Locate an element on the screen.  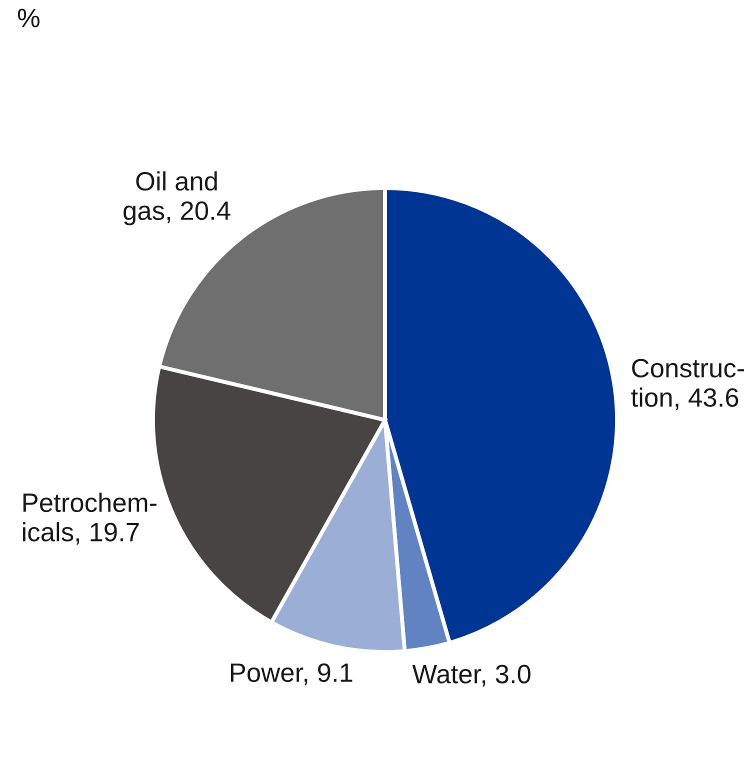
slice-label: Water, 3.0 is located at coordinates (471, 675).